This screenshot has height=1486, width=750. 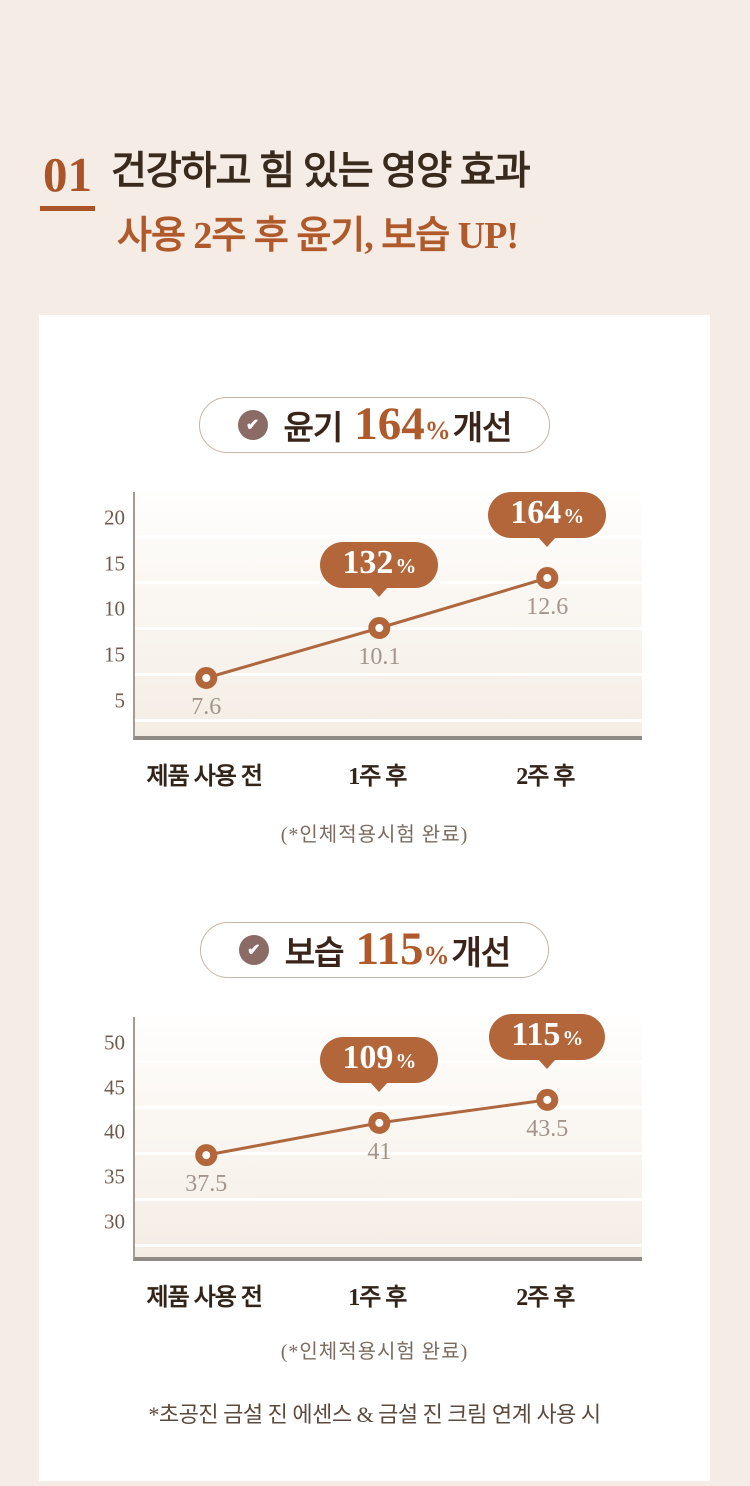 I want to click on y-tick-label: 30, so click(x=114, y=1221).